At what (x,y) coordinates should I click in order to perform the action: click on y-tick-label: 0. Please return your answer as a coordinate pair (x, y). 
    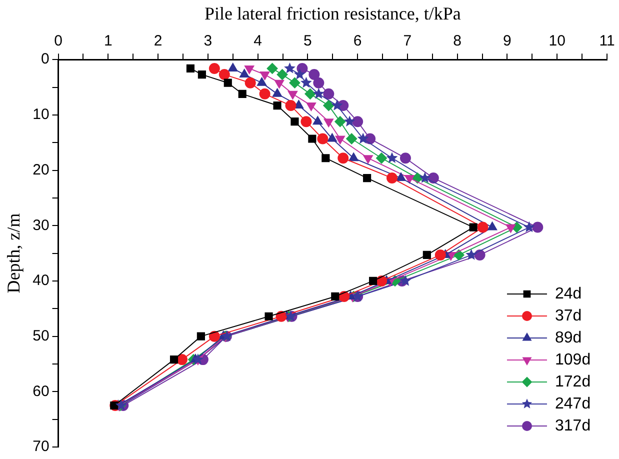
    Looking at the image, I should click on (45, 59).